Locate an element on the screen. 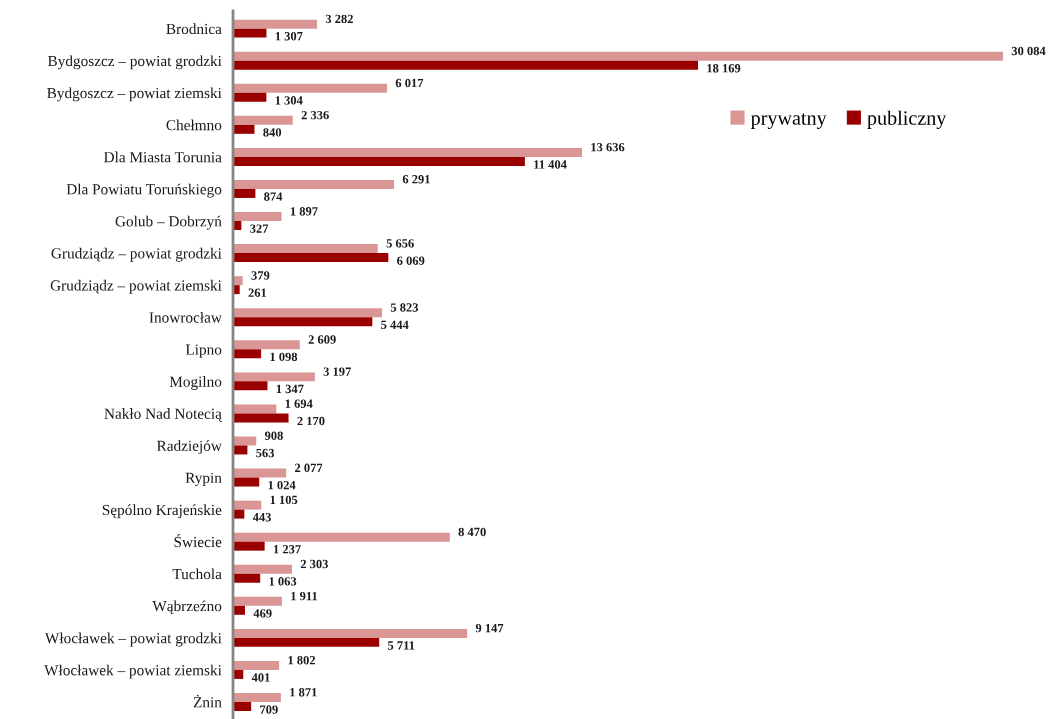 The height and width of the screenshot is (719, 1059). data-label: 2 077 is located at coordinates (309, 468).